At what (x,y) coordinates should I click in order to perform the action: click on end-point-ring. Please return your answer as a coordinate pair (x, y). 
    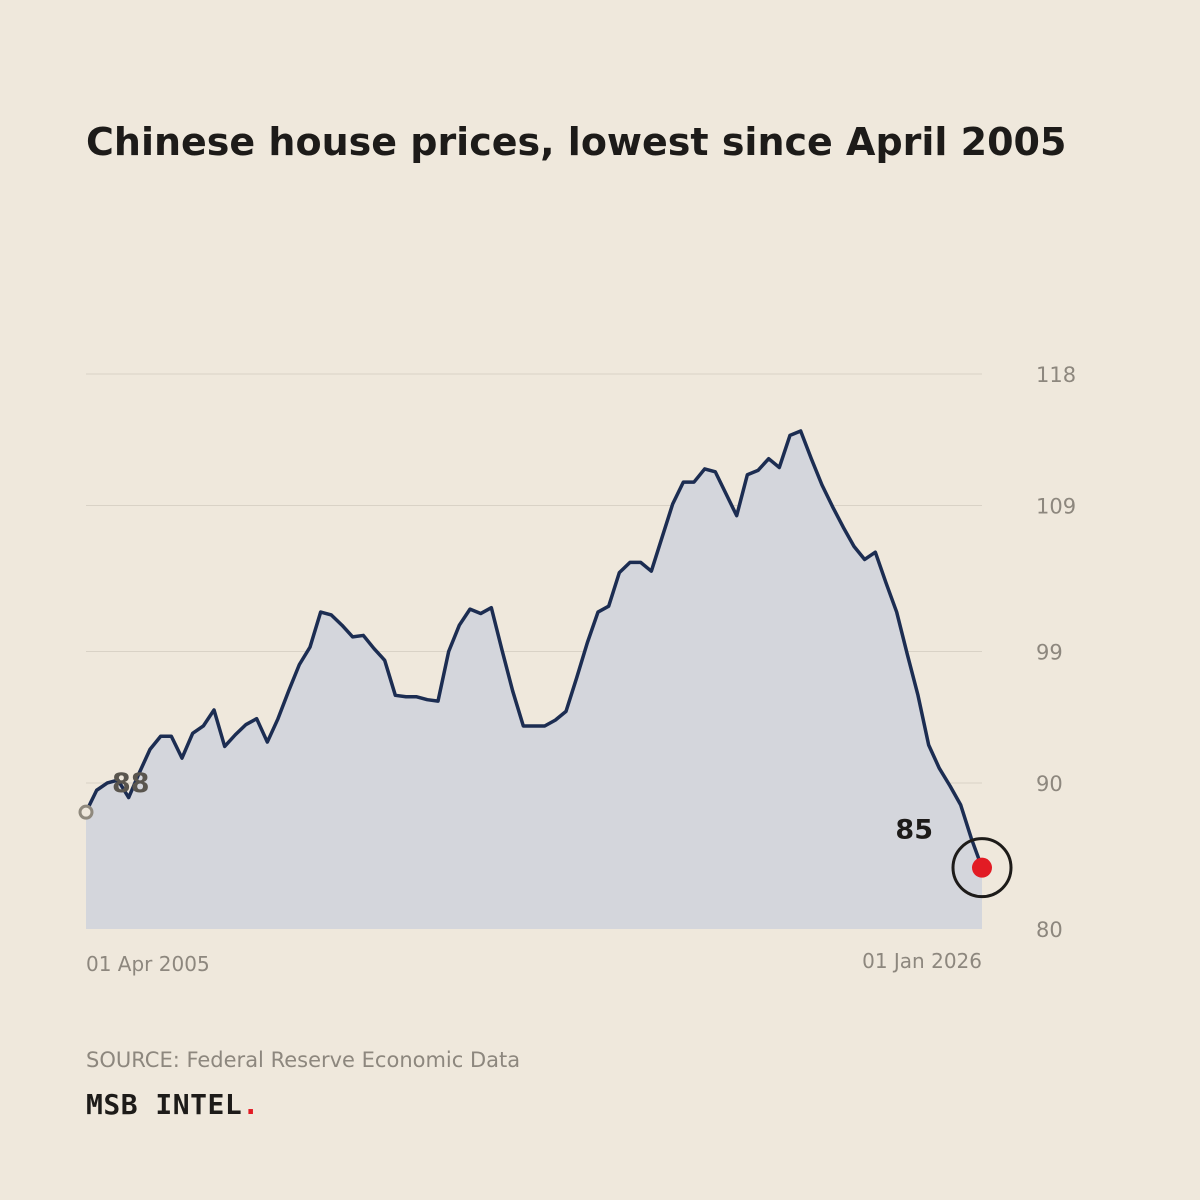
    Looking at the image, I should click on (982, 868).